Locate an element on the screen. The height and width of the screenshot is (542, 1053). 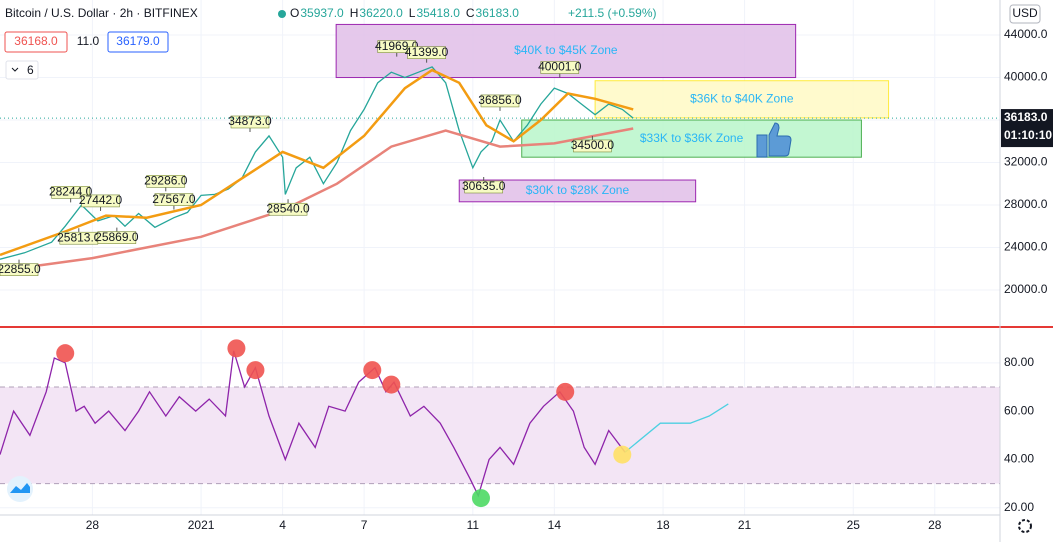
x-tick-label: 7 is located at coordinates (364, 525).